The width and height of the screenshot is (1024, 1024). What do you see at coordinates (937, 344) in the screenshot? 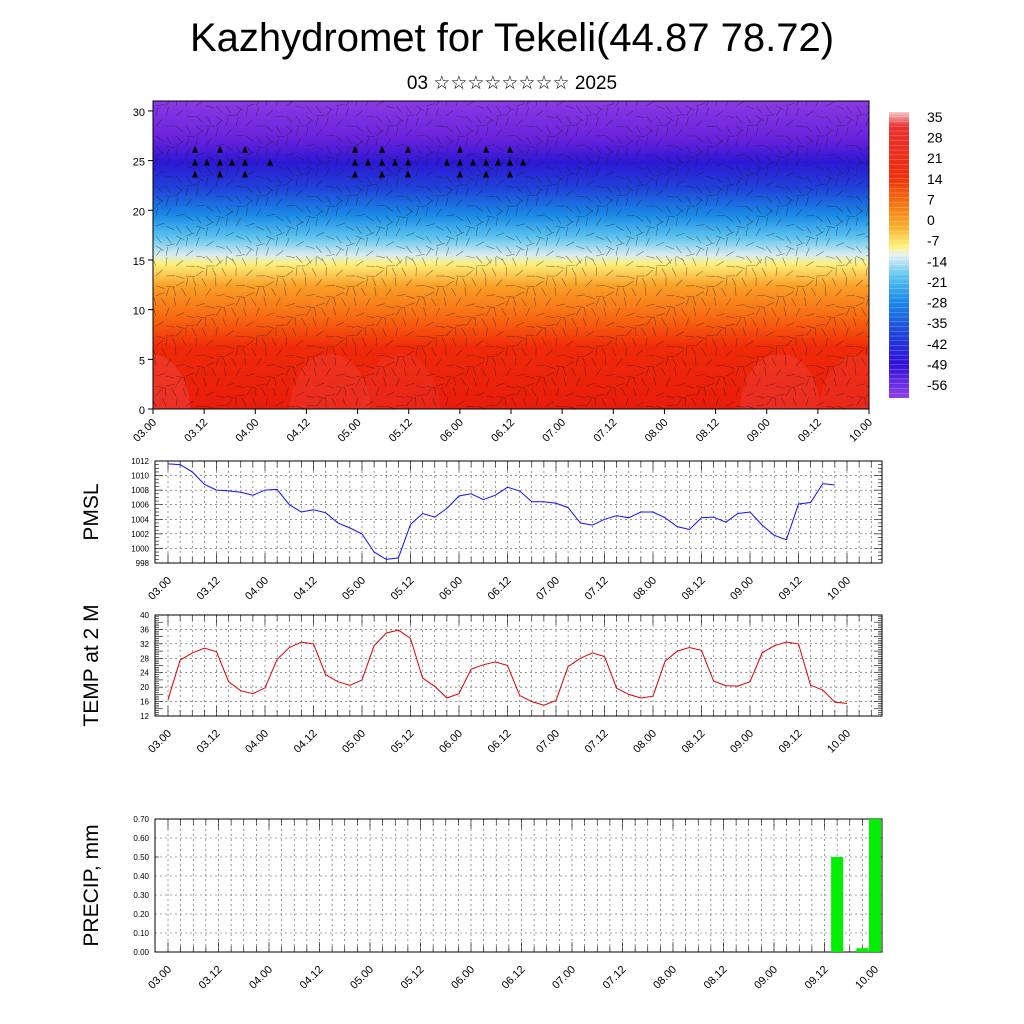
I see `colorbar-label: -42` at bounding box center [937, 344].